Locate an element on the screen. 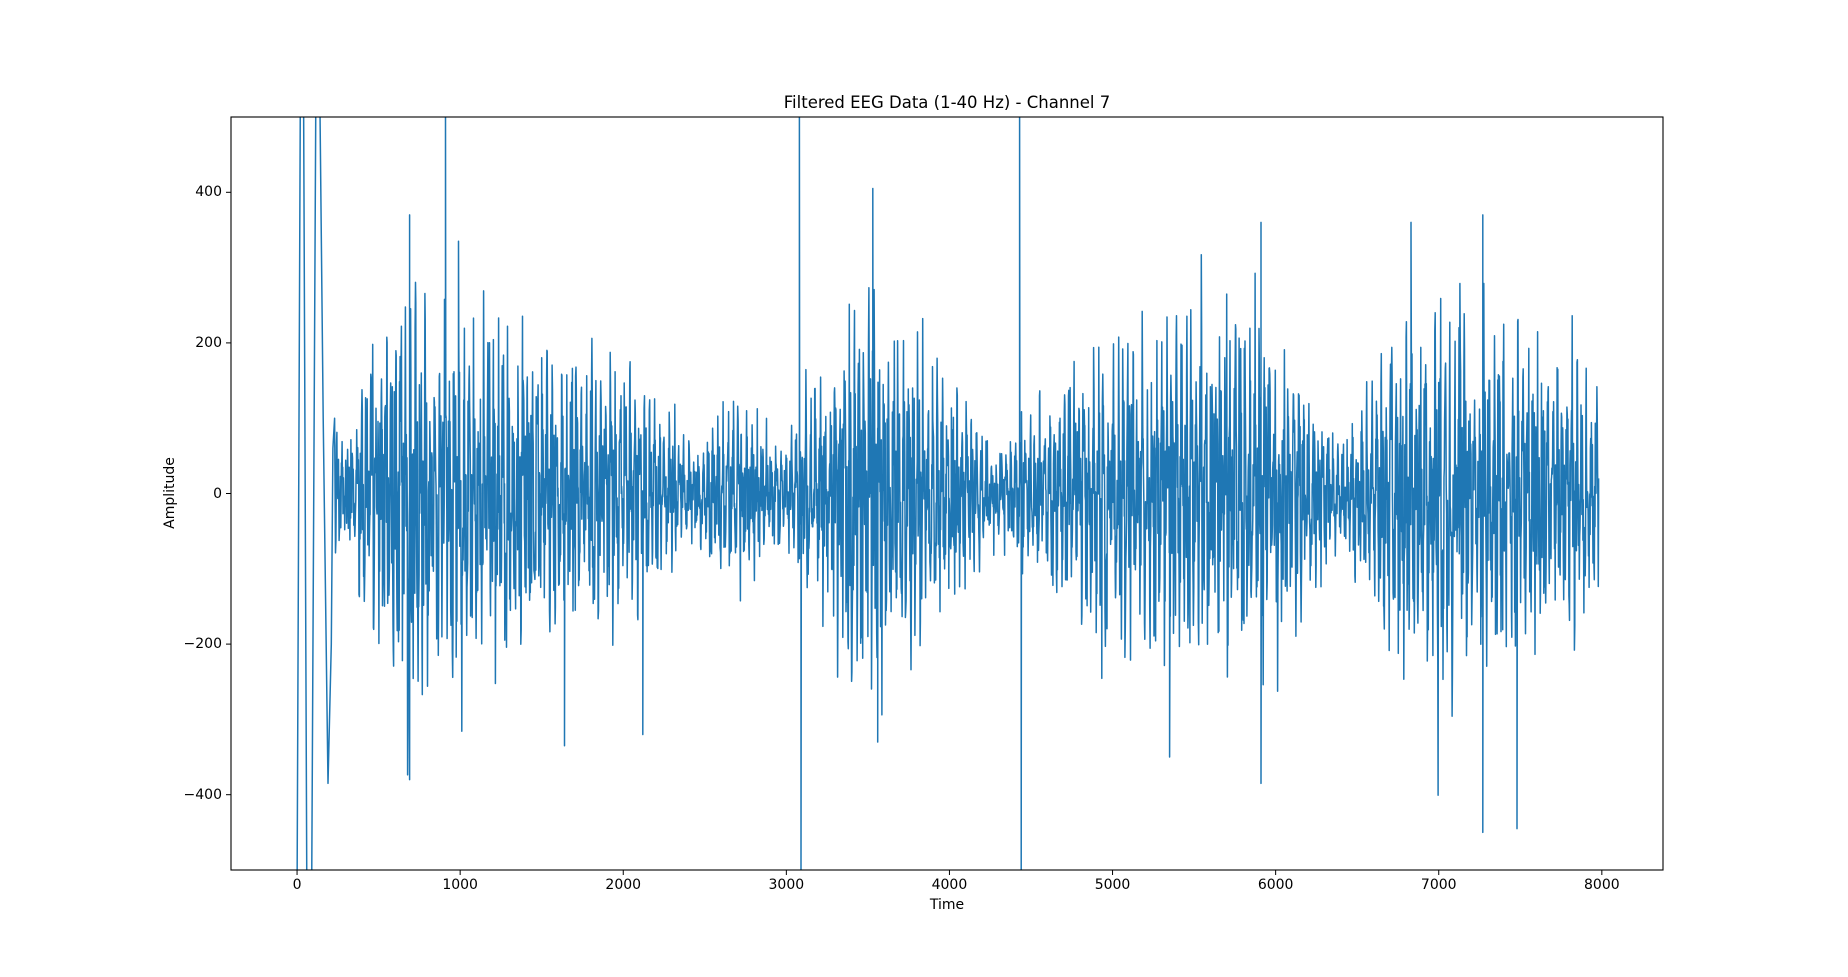 This screenshot has height=977, width=1848. x-tick-label: 7000 is located at coordinates (1438, 885).